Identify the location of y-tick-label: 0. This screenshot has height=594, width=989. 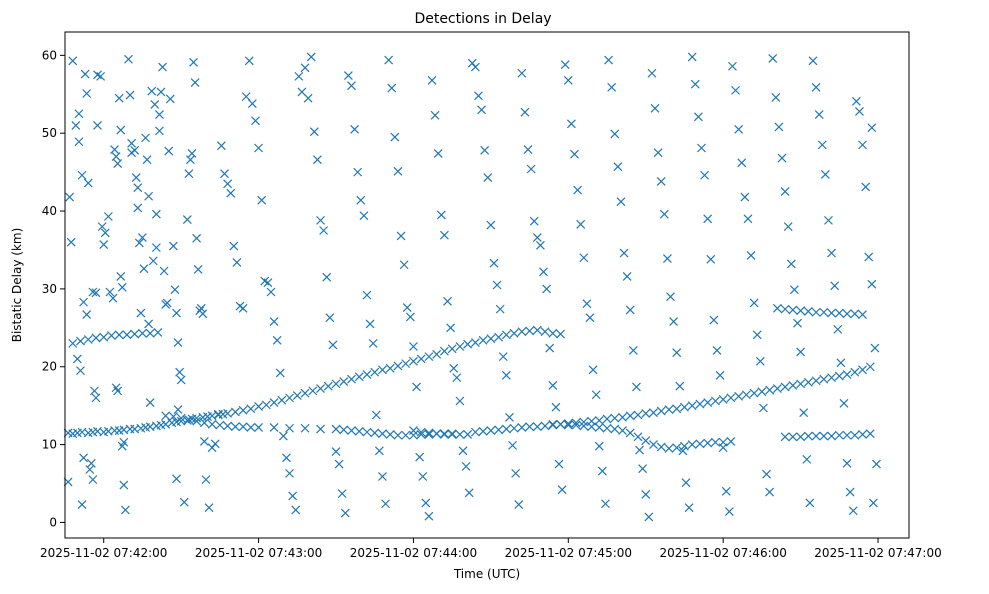
(53, 522).